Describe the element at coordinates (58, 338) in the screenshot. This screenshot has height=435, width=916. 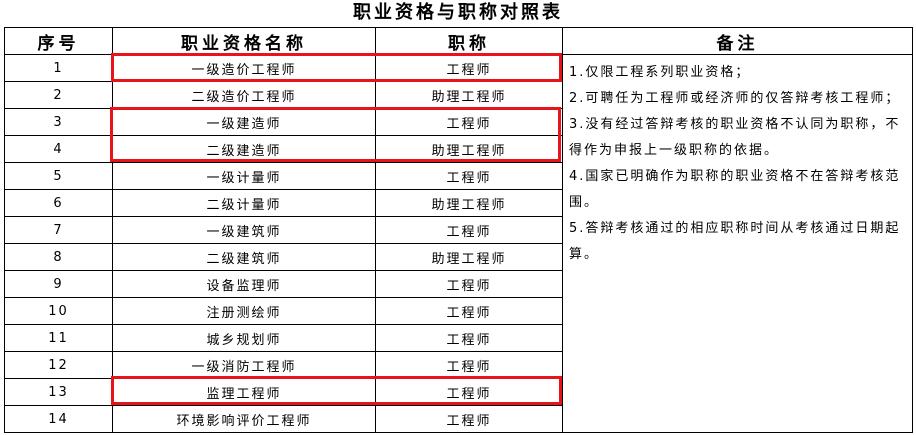
I see `cell-no: 11` at that location.